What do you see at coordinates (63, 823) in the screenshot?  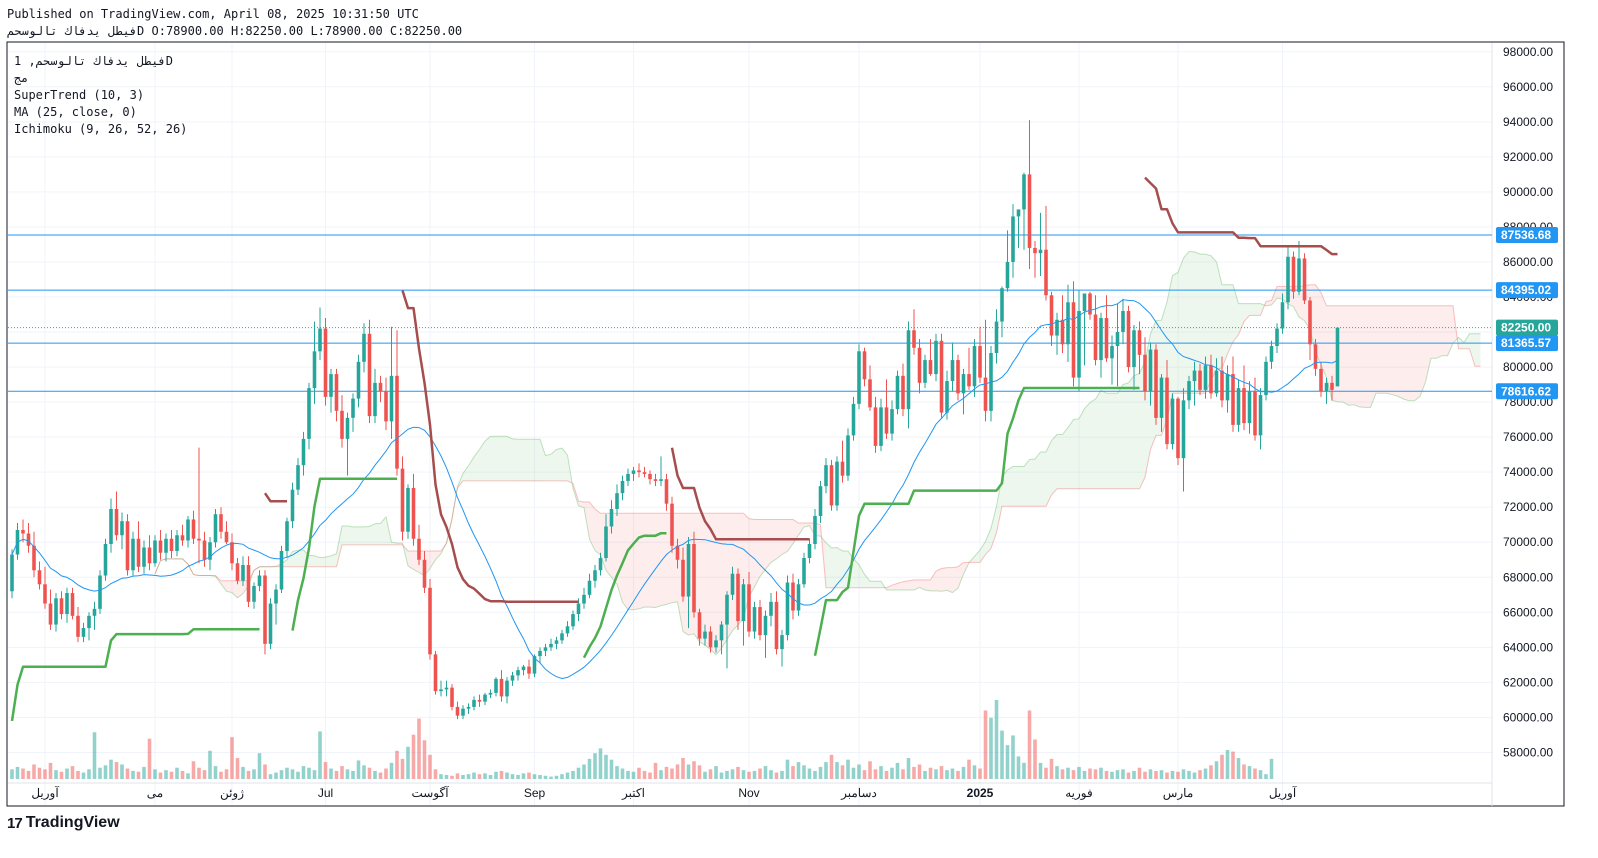 I see `tradingview-logo: 17 TradingView` at bounding box center [63, 823].